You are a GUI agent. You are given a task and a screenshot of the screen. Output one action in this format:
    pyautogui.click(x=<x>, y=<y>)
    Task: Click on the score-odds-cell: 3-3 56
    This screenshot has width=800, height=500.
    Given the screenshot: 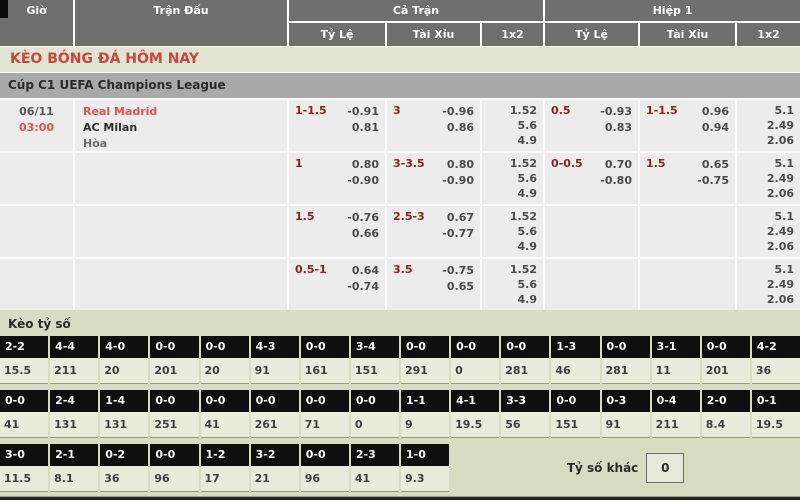 What is the action you would take?
    pyautogui.click(x=525, y=414)
    